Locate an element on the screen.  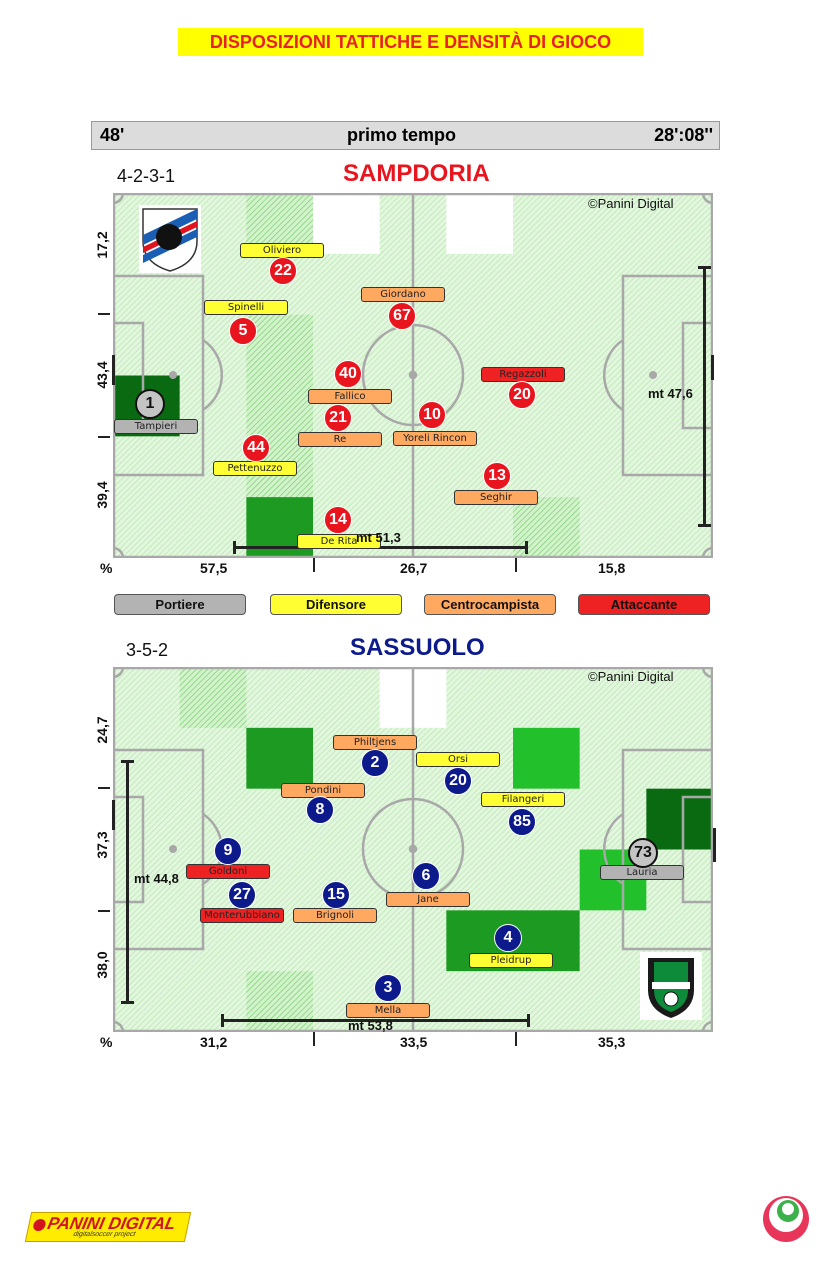
team-length-value: mt 53,8 is located at coordinates (370, 1025).